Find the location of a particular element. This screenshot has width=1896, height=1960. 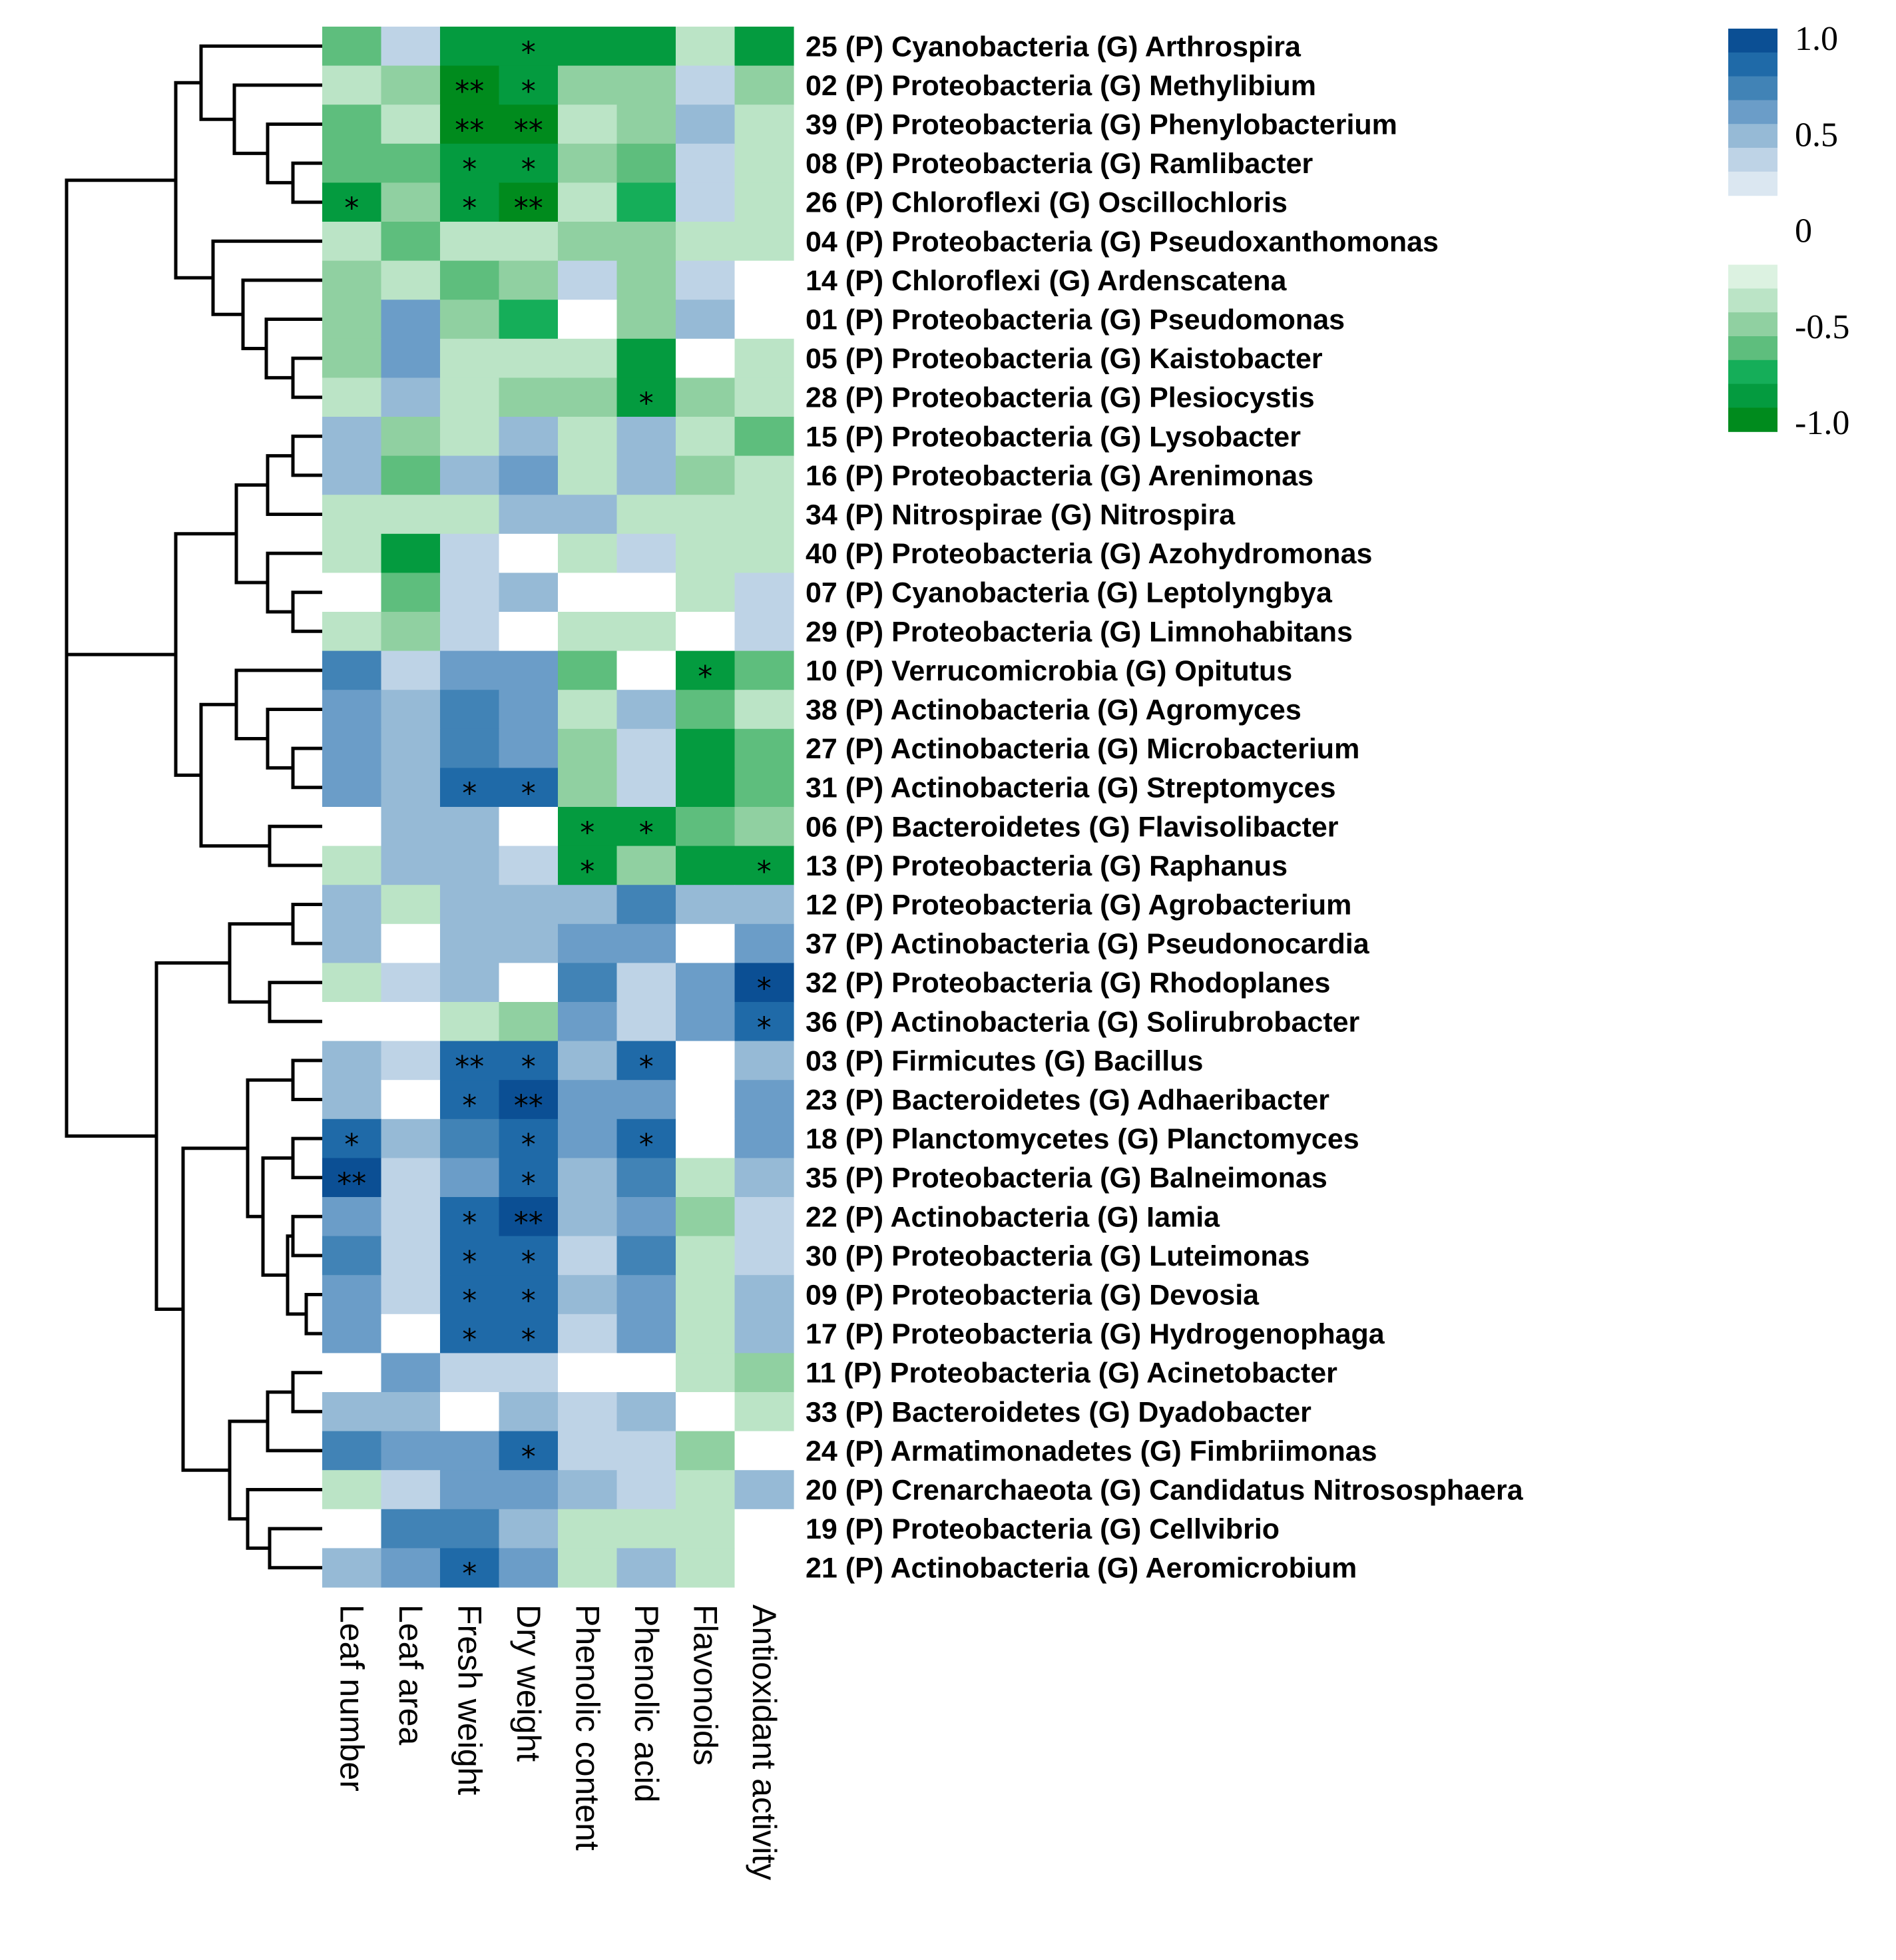

row-label: 08 (P) Proteobacteria (G) Ramlibacter is located at coordinates (1059, 164).